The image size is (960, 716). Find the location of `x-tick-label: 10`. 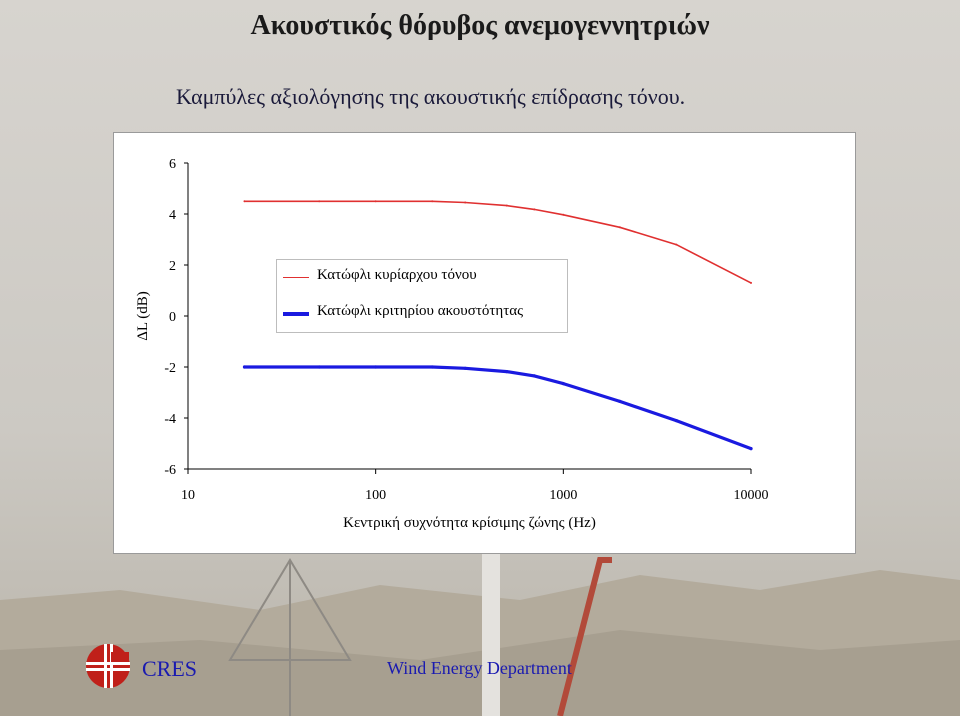

x-tick-label: 10 is located at coordinates (188, 495).